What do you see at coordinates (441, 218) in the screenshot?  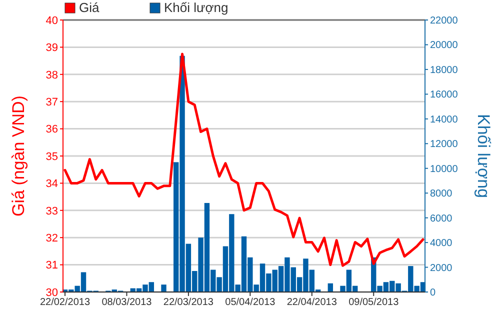 I see `y2-tick-label: 6000` at bounding box center [441, 218].